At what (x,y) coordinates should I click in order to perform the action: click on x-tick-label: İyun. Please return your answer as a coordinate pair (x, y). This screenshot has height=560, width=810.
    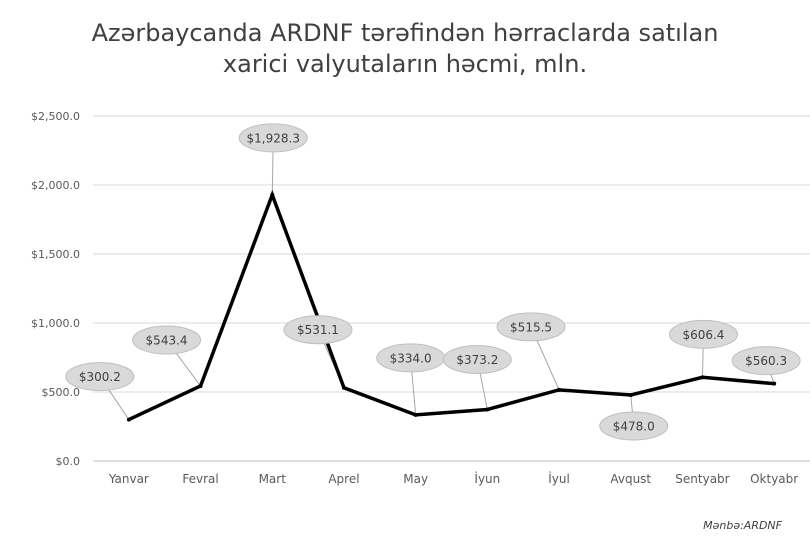
    Looking at the image, I should click on (487, 478).